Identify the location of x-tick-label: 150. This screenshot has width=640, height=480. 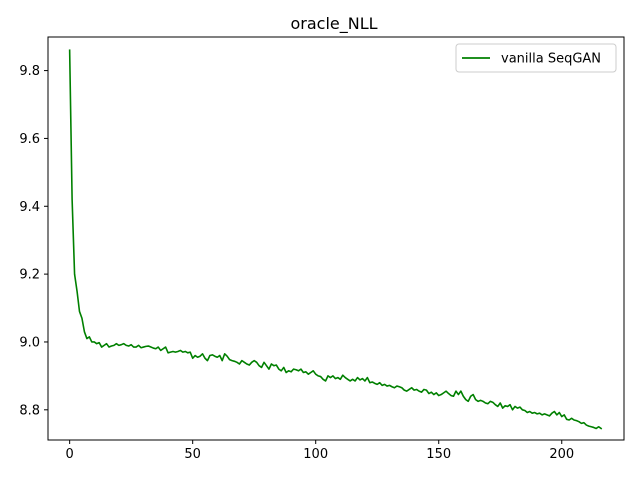
(438, 454).